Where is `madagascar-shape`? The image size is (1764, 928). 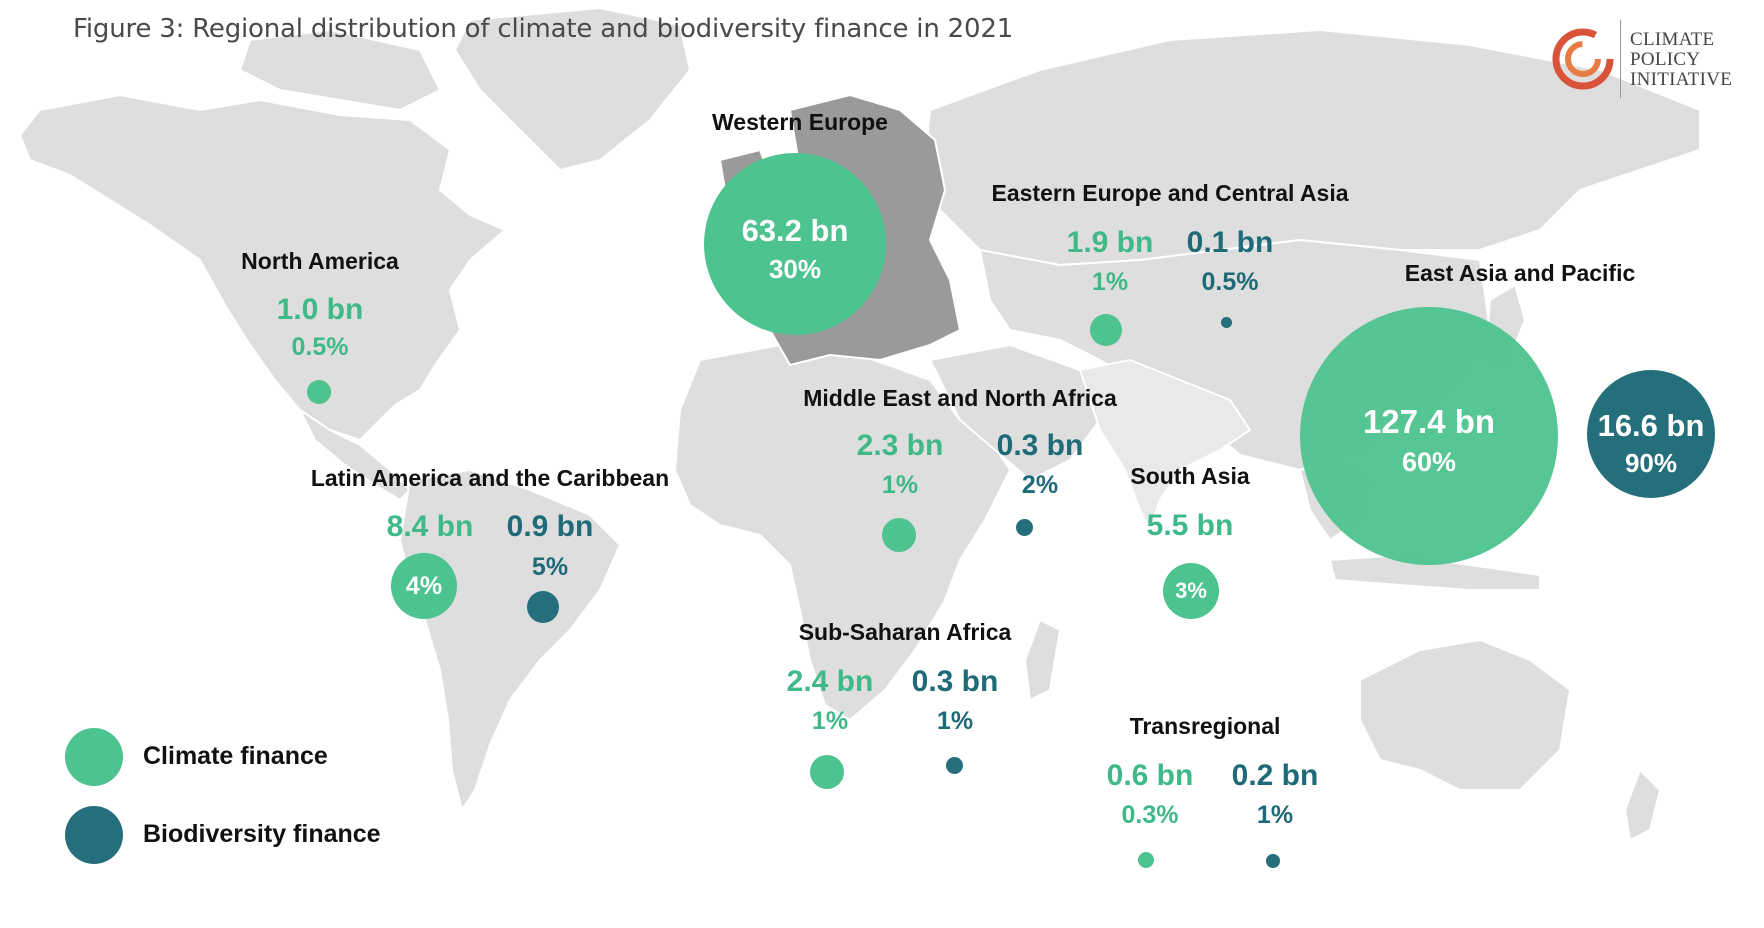 madagascar-shape is located at coordinates (1042, 660).